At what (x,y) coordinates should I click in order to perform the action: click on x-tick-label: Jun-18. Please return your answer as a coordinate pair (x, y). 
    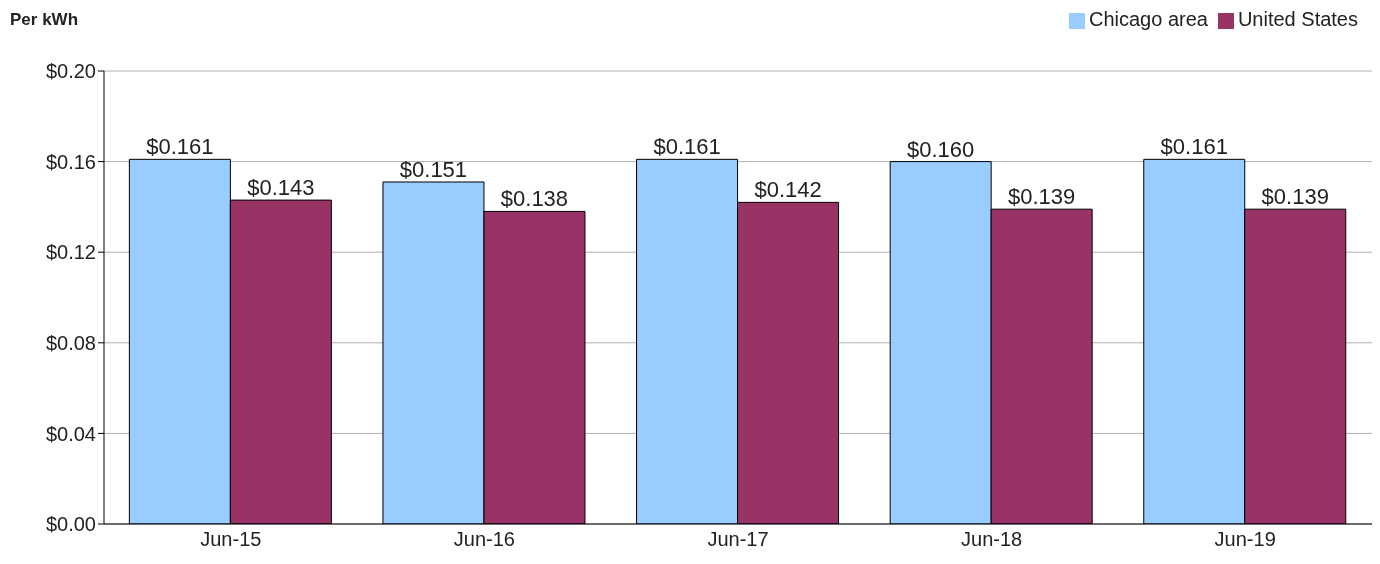
    Looking at the image, I should click on (992, 539).